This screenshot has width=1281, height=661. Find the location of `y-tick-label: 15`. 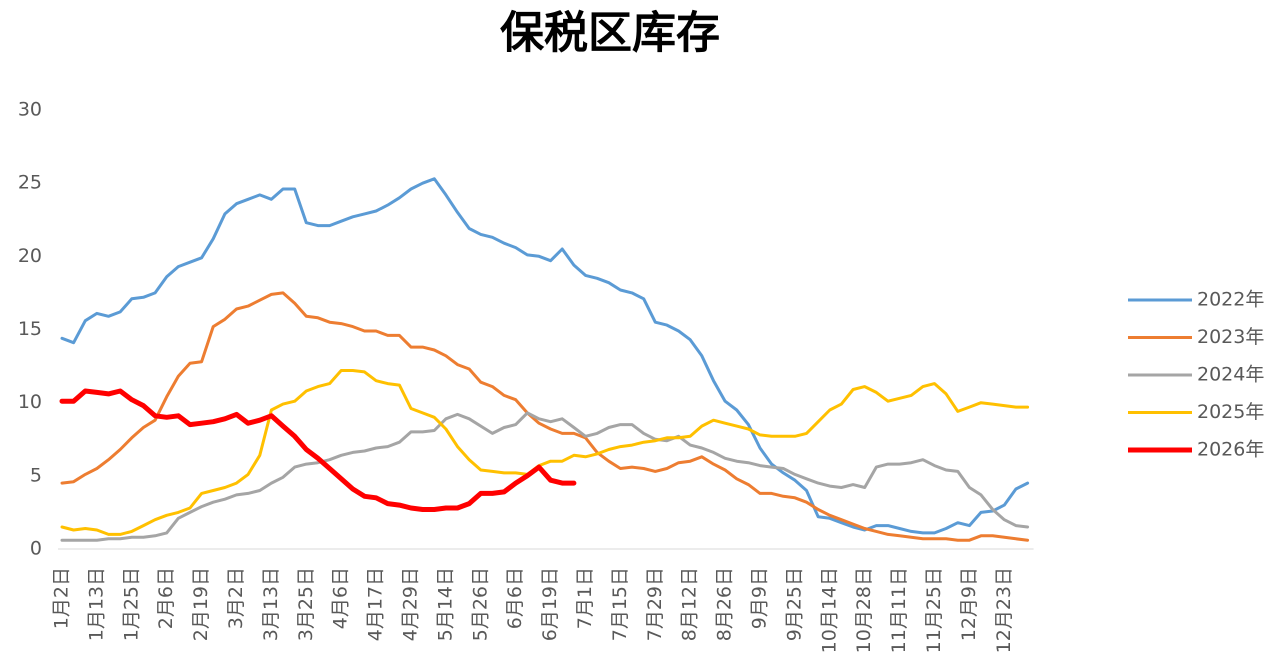

y-tick-label: 15 is located at coordinates (30, 329).